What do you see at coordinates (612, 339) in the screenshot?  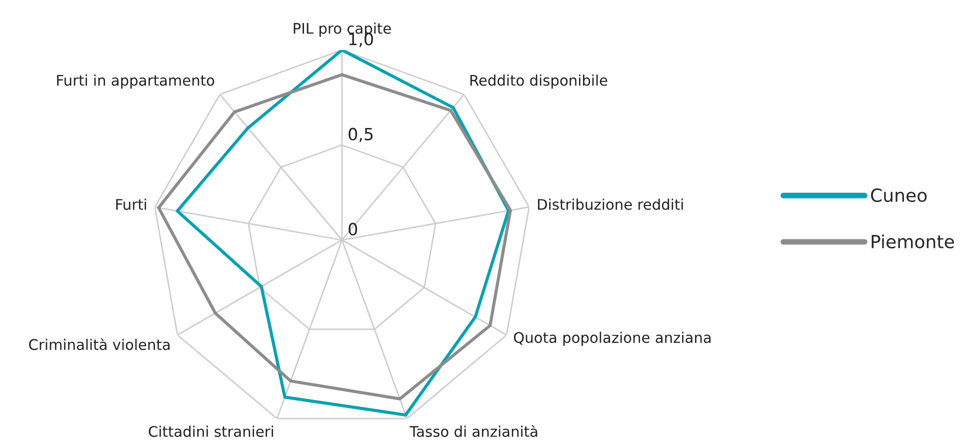 I see `spoke-label: Quota popolazione anziana` at bounding box center [612, 339].